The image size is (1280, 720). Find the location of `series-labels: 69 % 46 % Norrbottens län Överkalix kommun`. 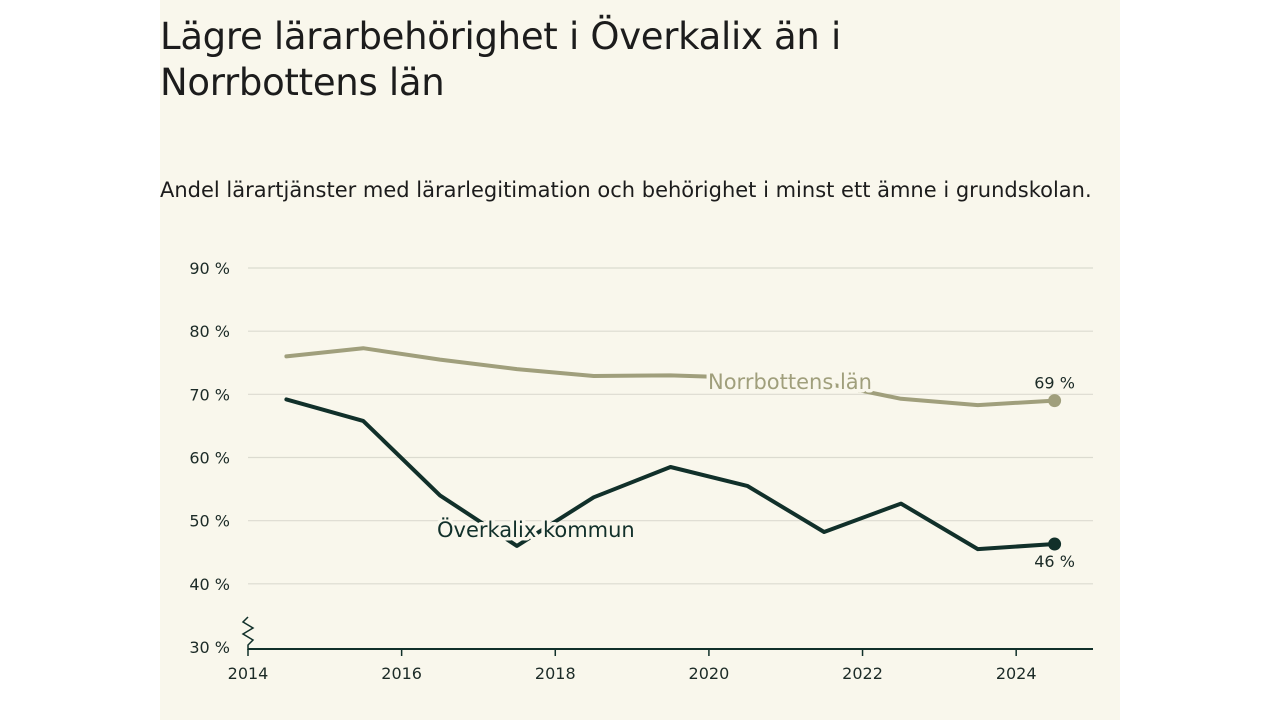

series-labels: 69 % 46 % Norrbottens län Överkalix kommun is located at coordinates (754, 469).